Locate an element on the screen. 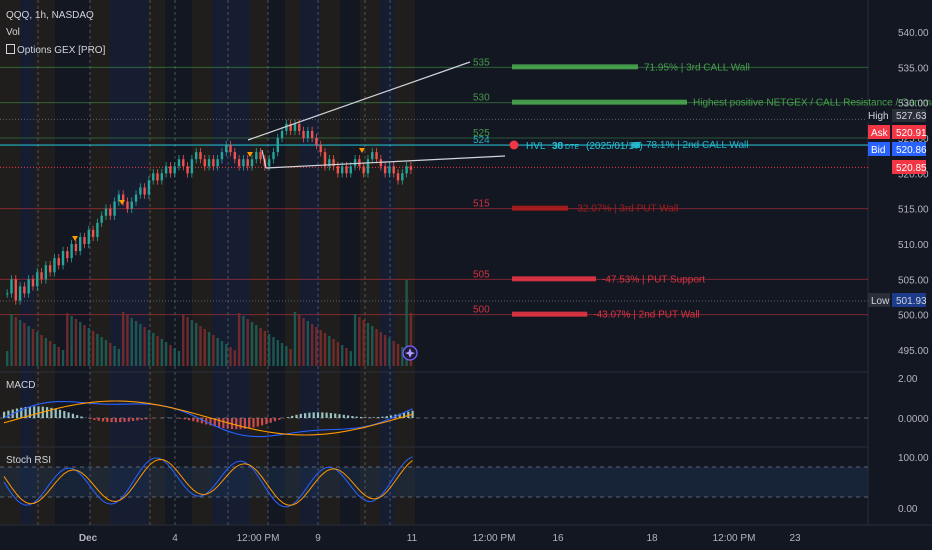  price-candles is located at coordinates (209, 212).